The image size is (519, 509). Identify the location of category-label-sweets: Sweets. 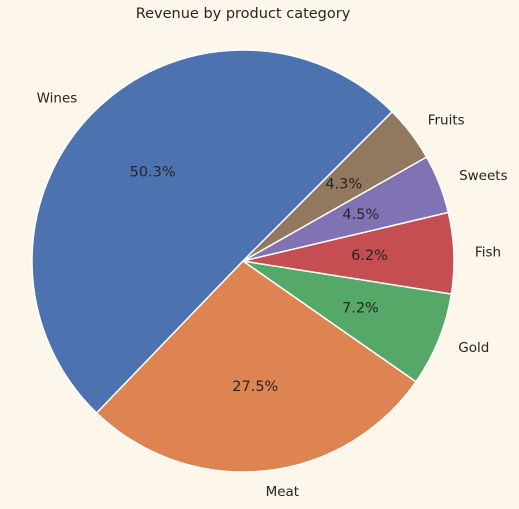
(483, 176).